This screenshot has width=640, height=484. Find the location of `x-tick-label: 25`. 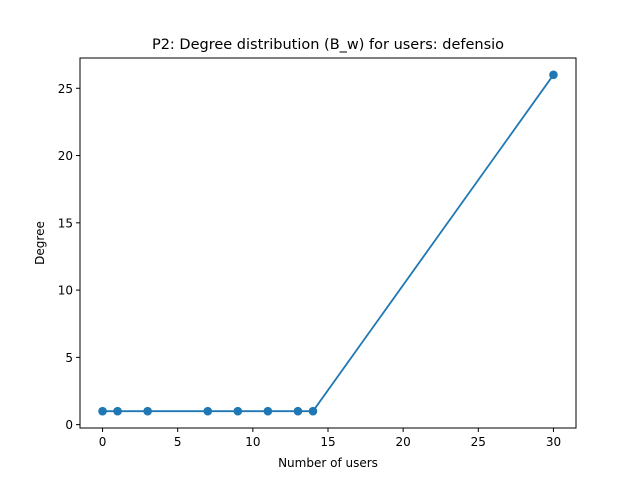

x-tick-label: 25 is located at coordinates (478, 442).